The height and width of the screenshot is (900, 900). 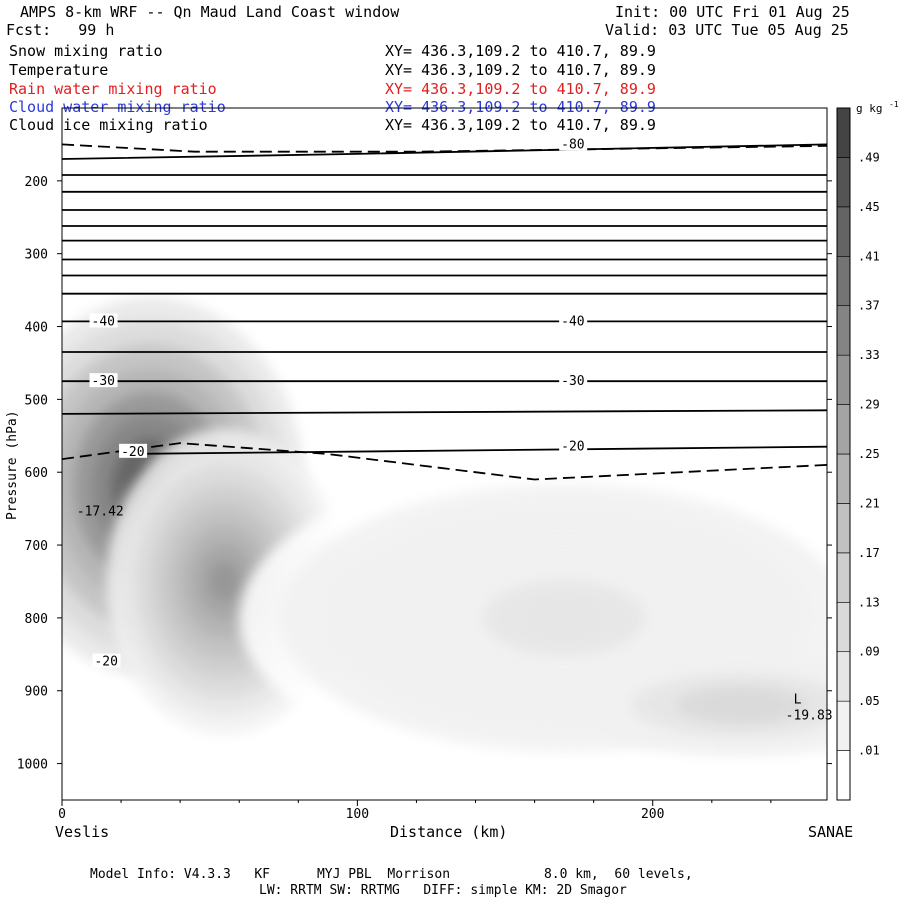 I want to click on contour-label-5: -20, so click(x=132, y=452).